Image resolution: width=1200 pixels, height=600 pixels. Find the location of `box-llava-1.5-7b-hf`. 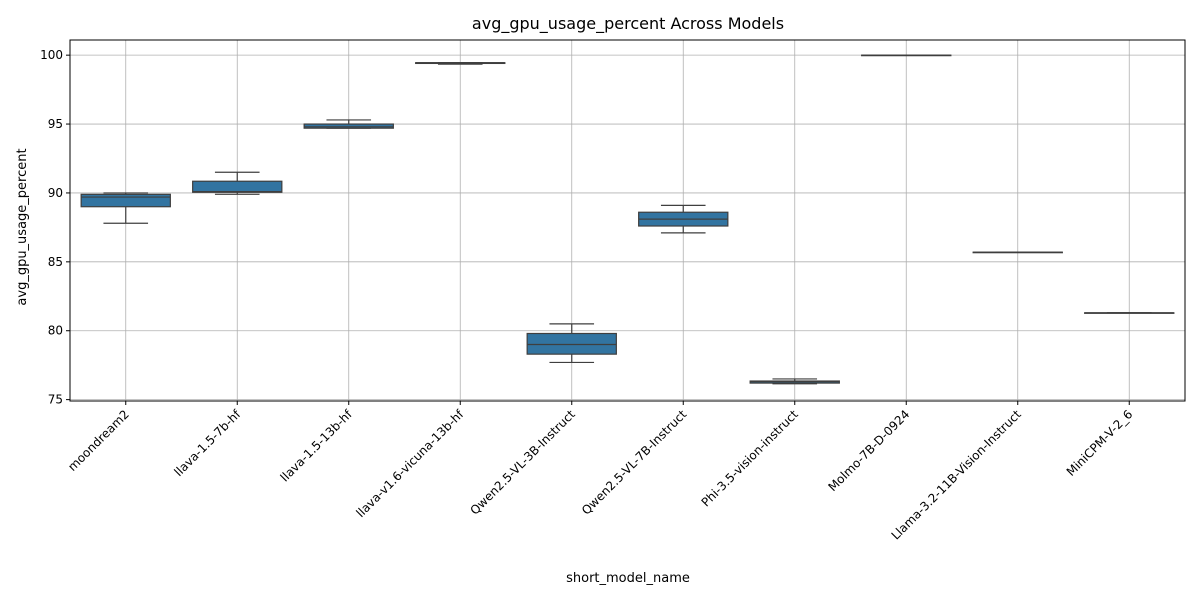

box-llava-1.5-7b-hf is located at coordinates (237, 183).